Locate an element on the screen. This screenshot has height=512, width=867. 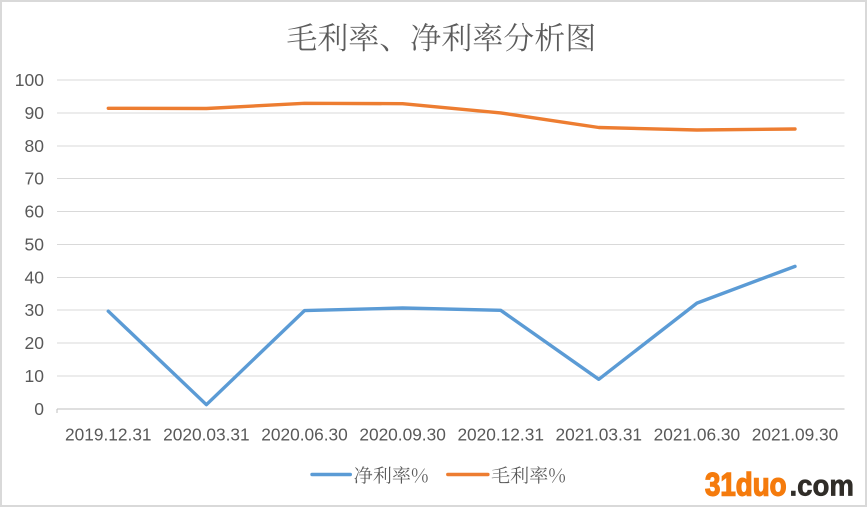
svg-text: 2020.06.30 is located at coordinates (304, 434).